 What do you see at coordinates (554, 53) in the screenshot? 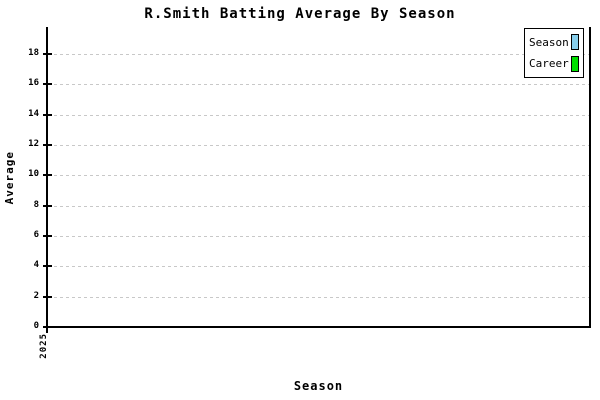
I see `legend-box: Season Career` at bounding box center [554, 53].